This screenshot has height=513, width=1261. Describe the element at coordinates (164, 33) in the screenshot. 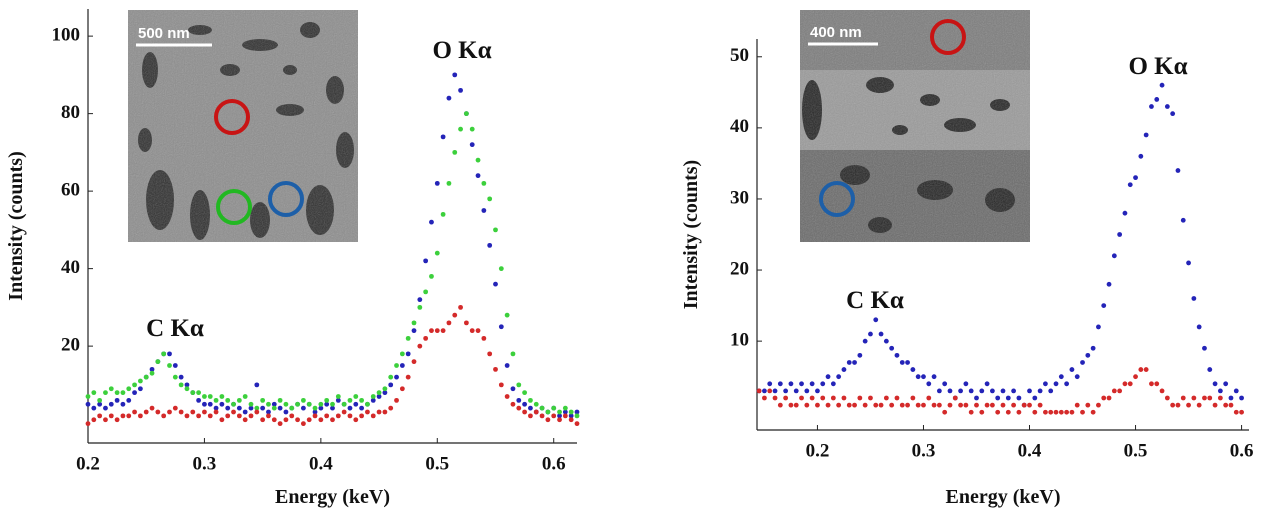

I see `scale-bar-label: 500 nm` at that location.